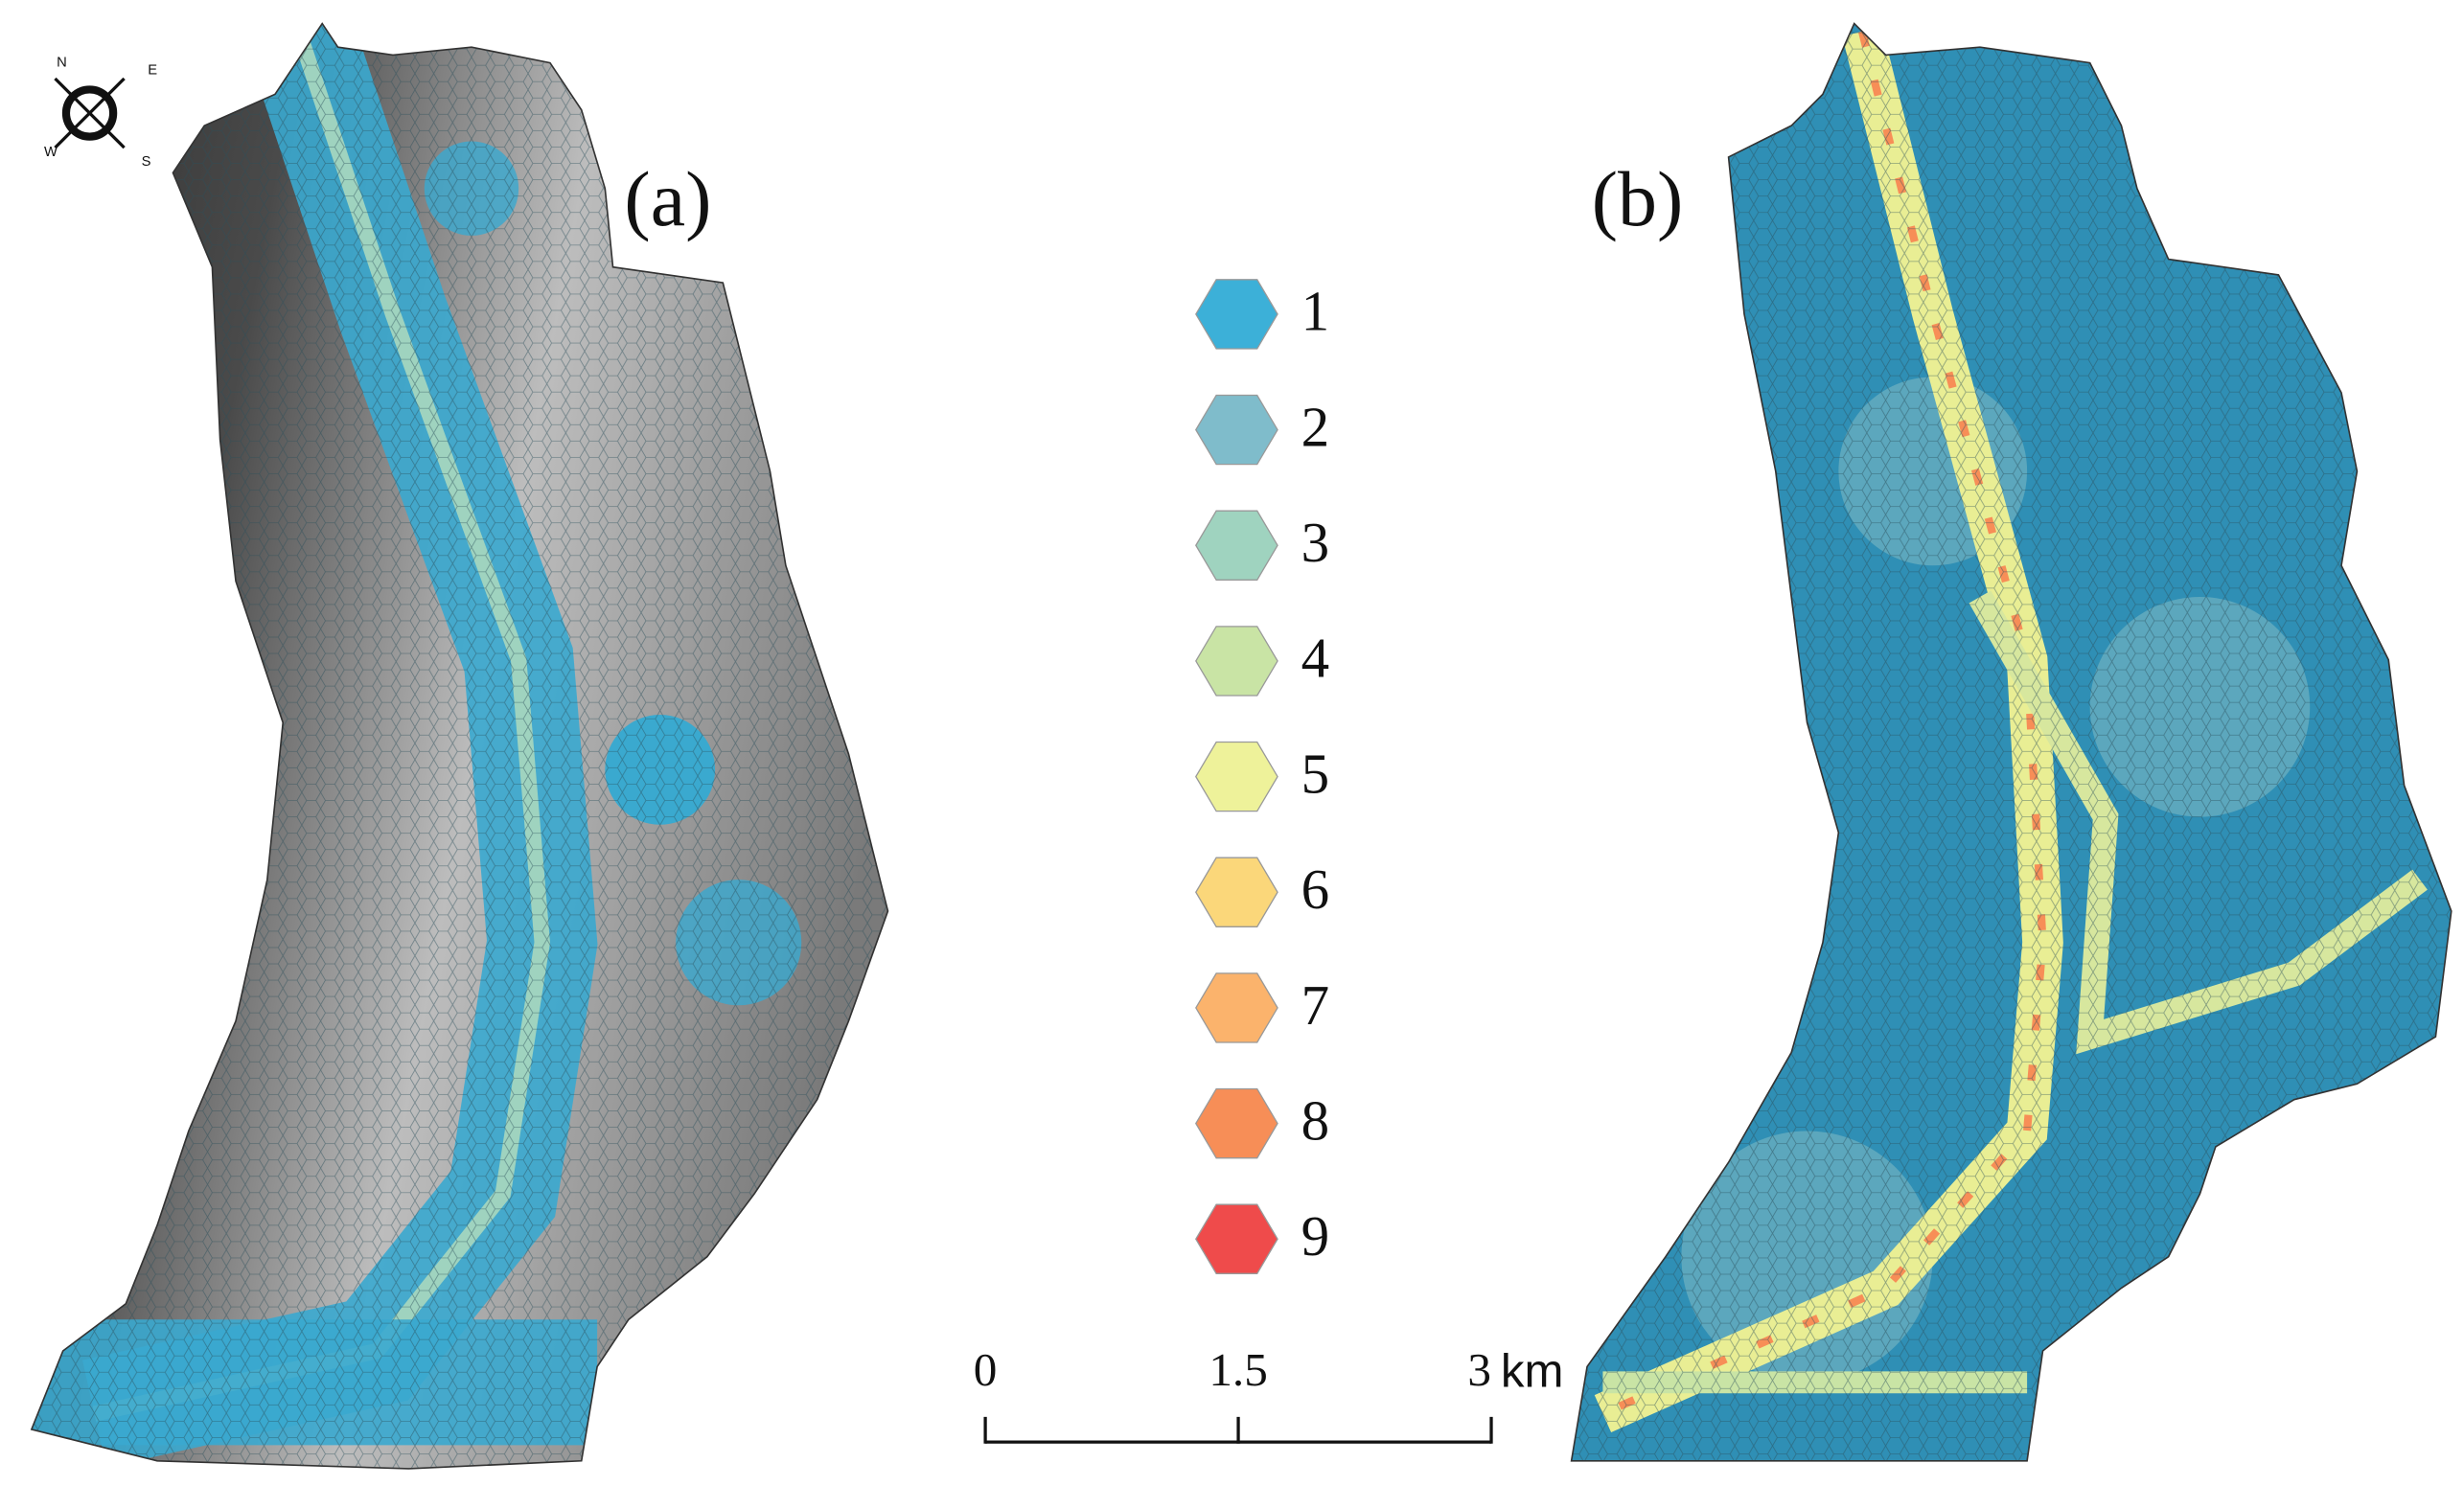 The height and width of the screenshot is (1486, 2464). I want to click on compass-label: S, so click(146, 162).